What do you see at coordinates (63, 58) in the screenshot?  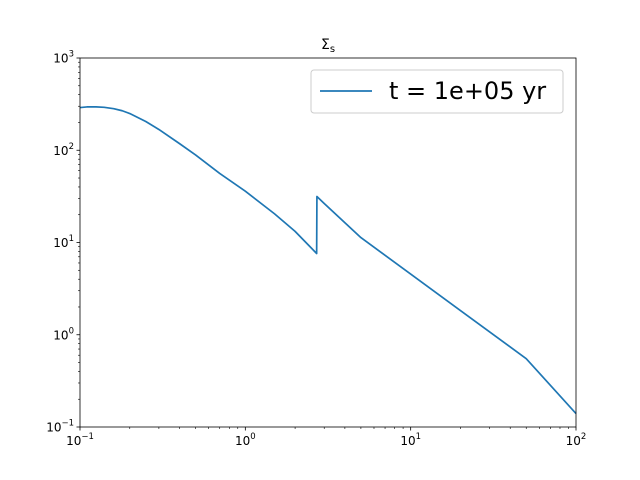 I see `y-tick-label: 10³` at bounding box center [63, 58].